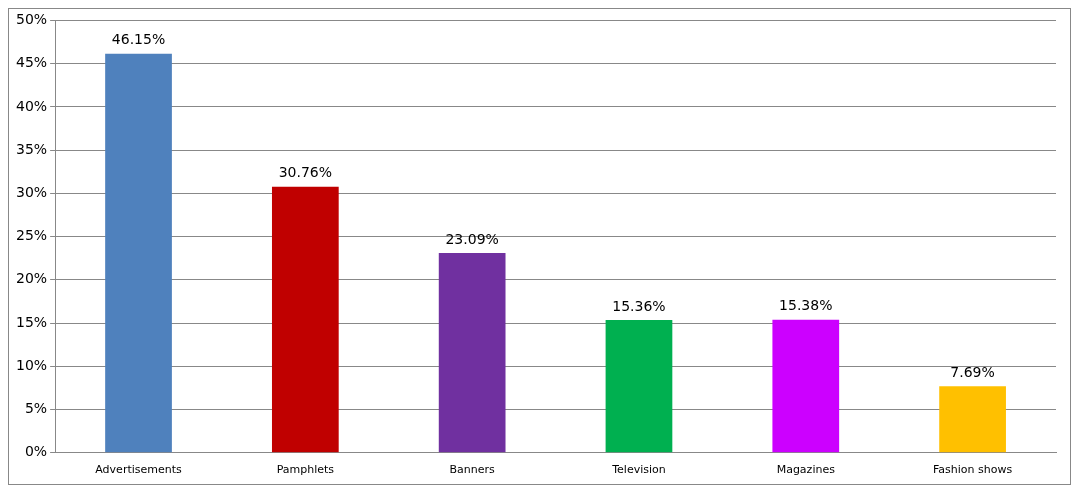  What do you see at coordinates (806, 470) in the screenshot?
I see `x-tick-label: Magazines` at bounding box center [806, 470].